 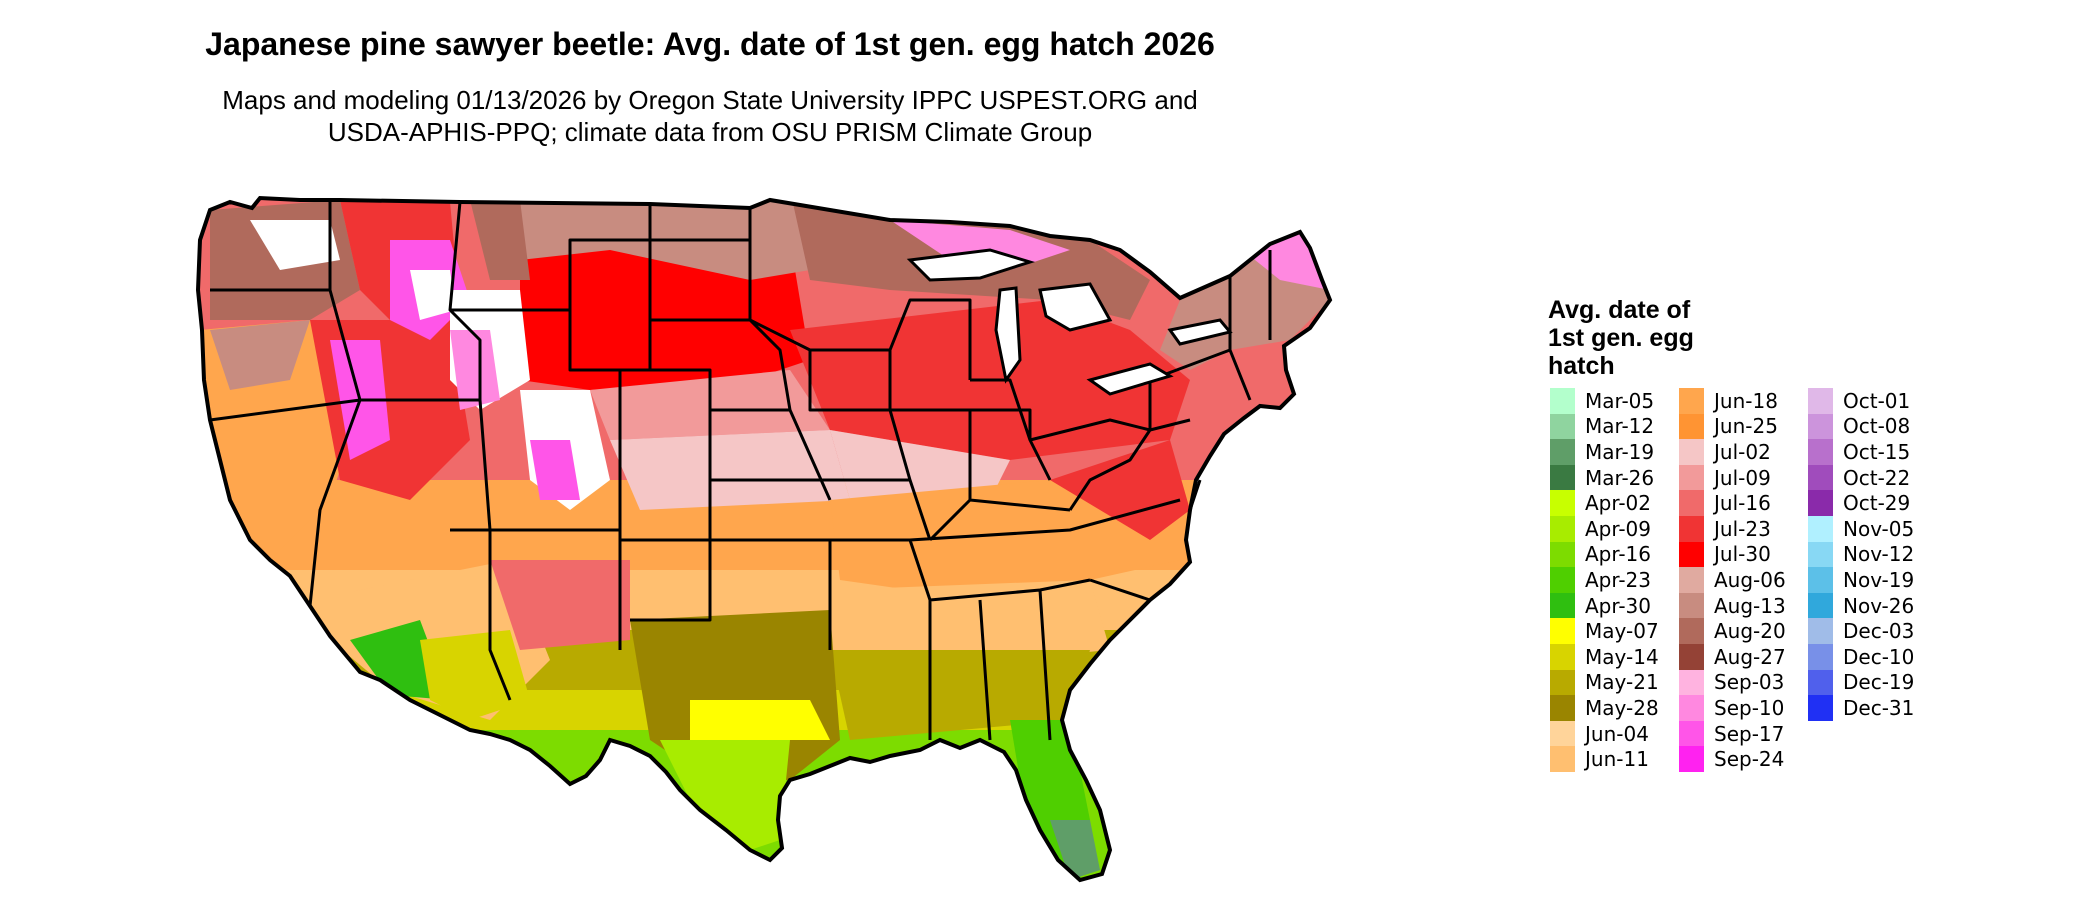 I want to click on legend-item: Mar-19, so click(x=1604, y=452).